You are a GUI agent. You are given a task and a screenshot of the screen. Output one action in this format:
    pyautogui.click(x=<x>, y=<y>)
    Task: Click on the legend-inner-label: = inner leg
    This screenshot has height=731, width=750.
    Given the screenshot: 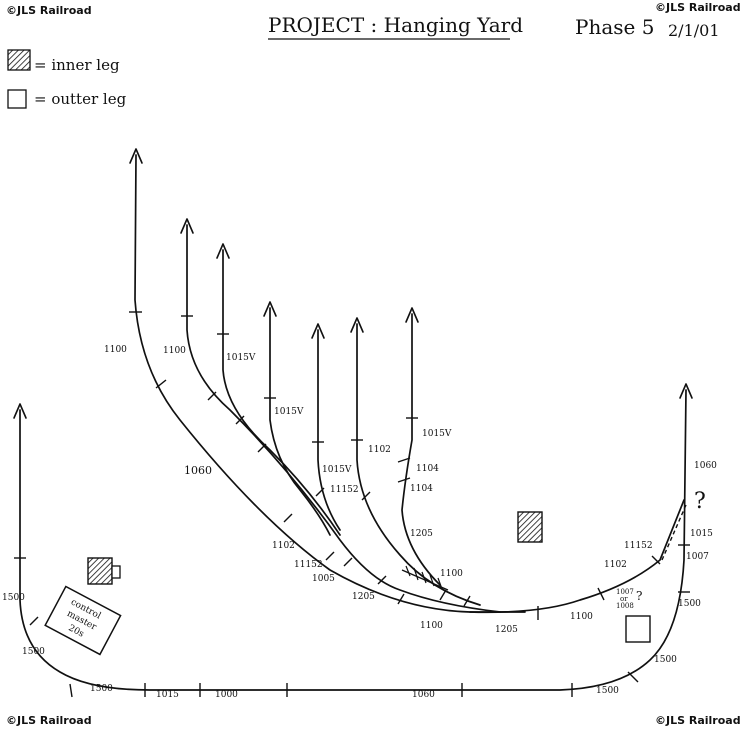 What is the action you would take?
    pyautogui.click(x=77, y=65)
    